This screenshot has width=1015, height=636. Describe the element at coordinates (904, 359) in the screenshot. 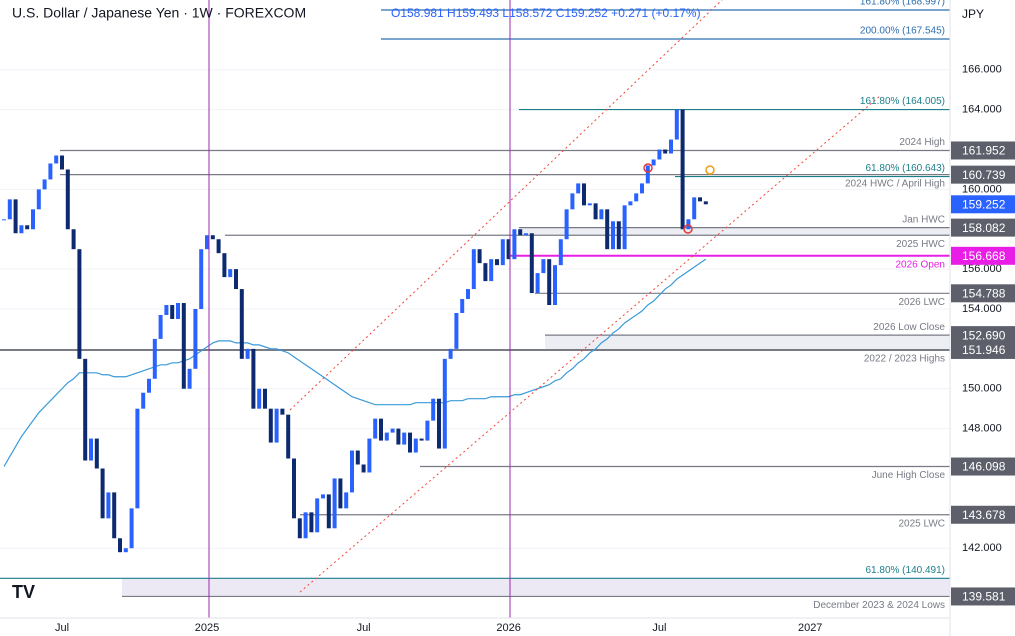

I see `level-label: 2022 / 2023 Highs` at that location.